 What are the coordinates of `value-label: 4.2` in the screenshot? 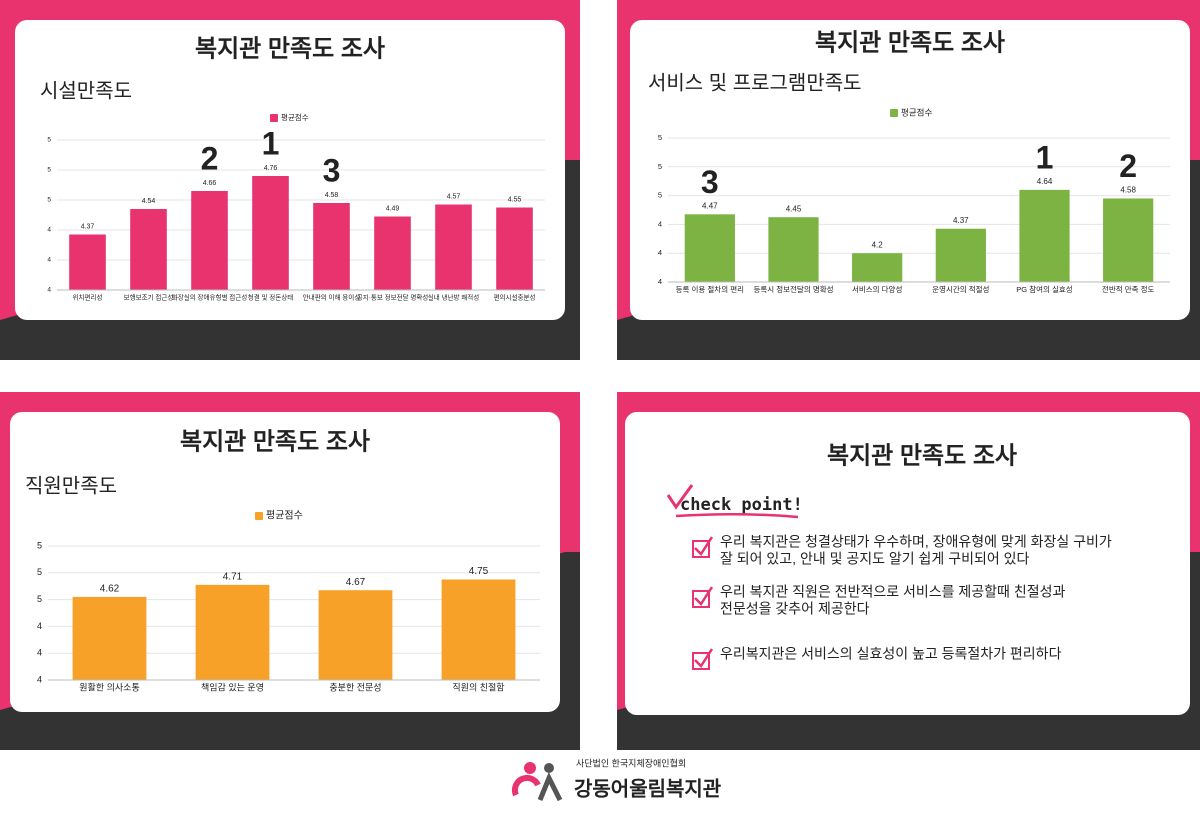 It's located at (878, 244).